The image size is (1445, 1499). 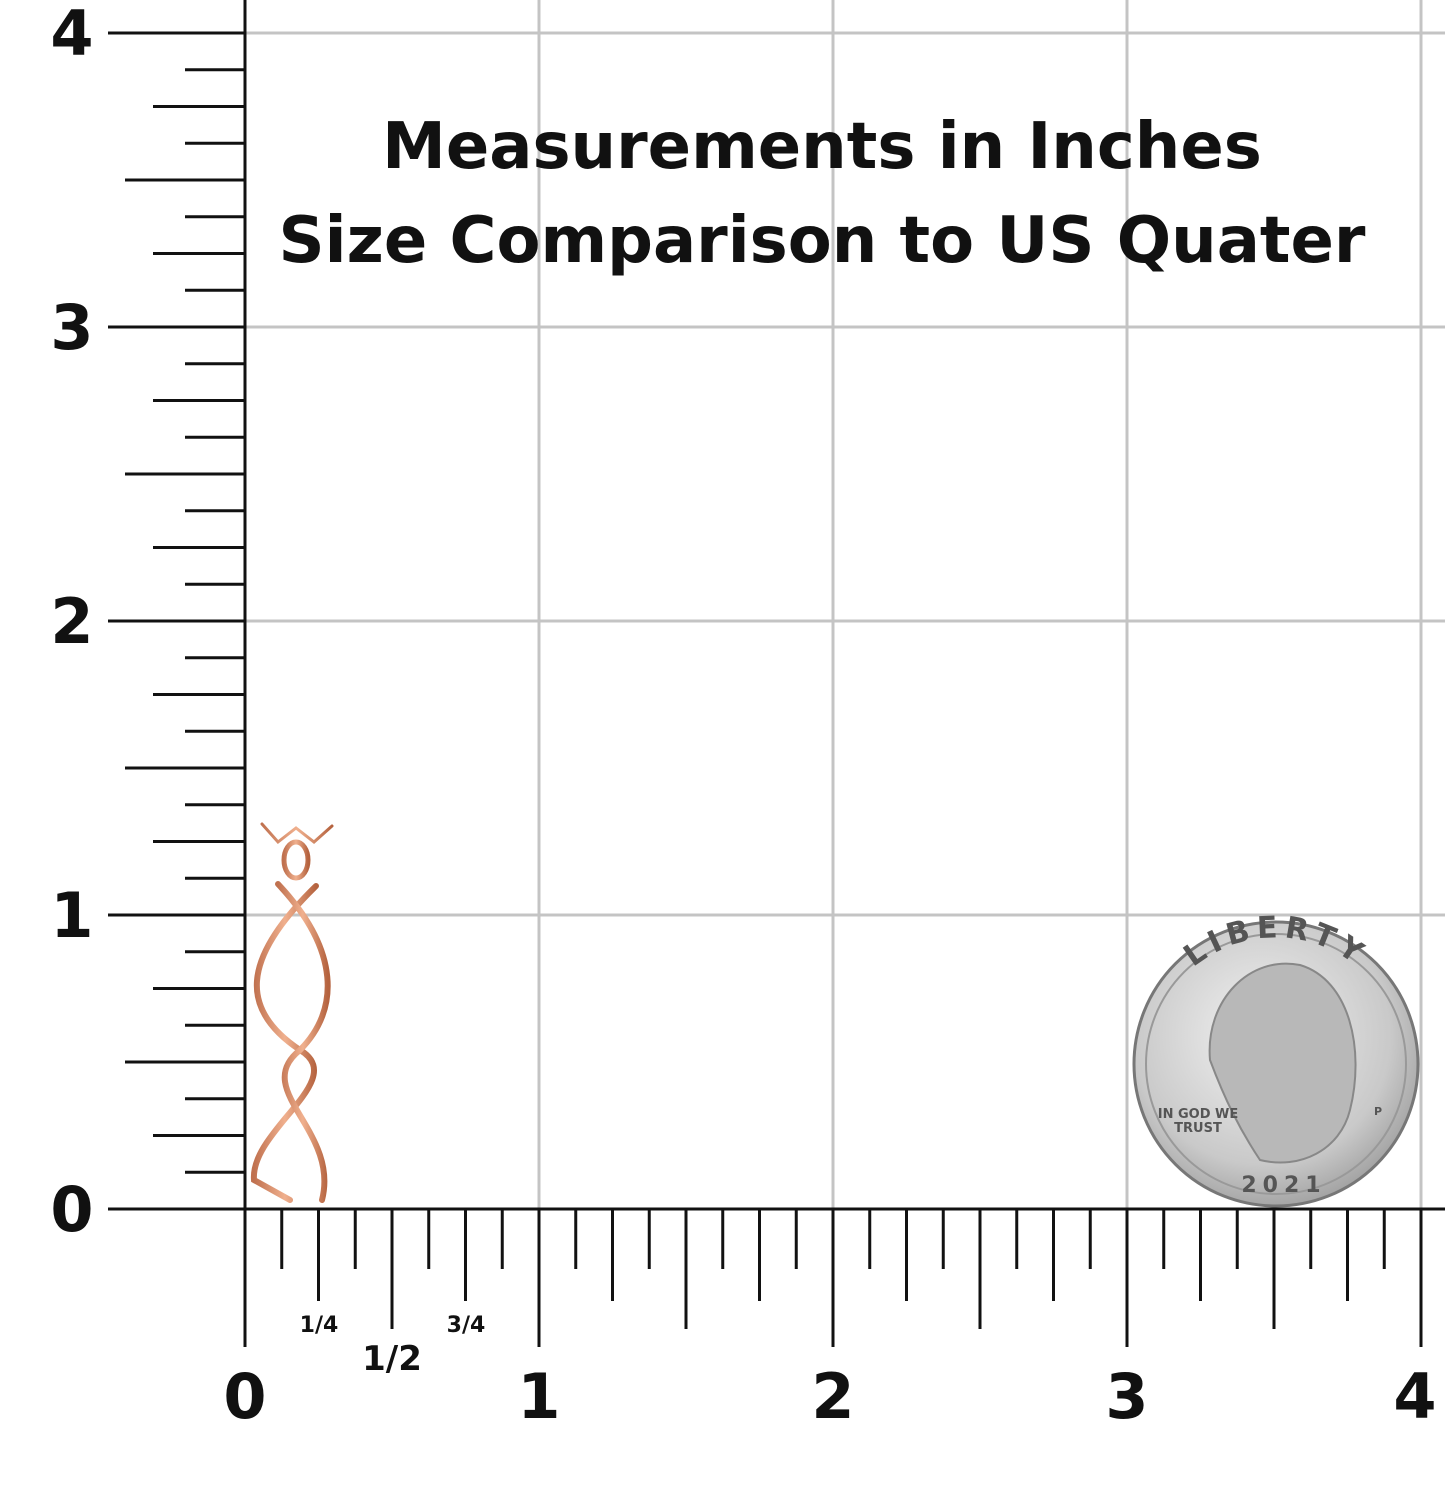 I want to click on fraction-label: 3/4, so click(x=466, y=1325).